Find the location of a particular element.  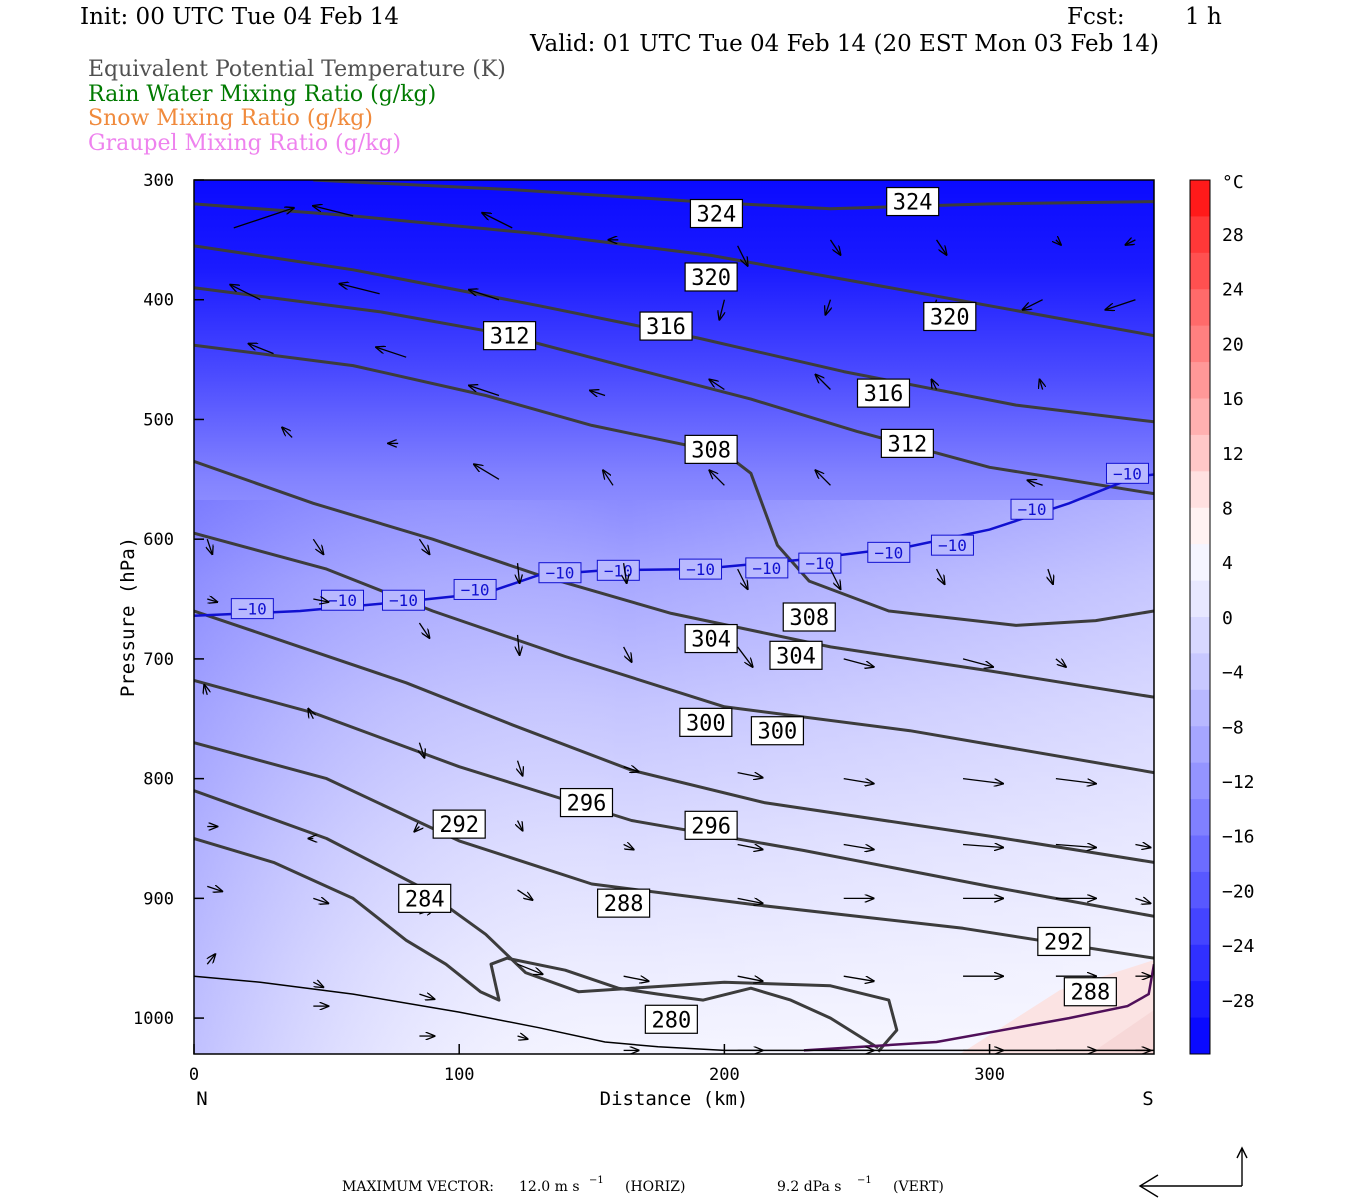

svg-text: 308 is located at coordinates (809, 618).